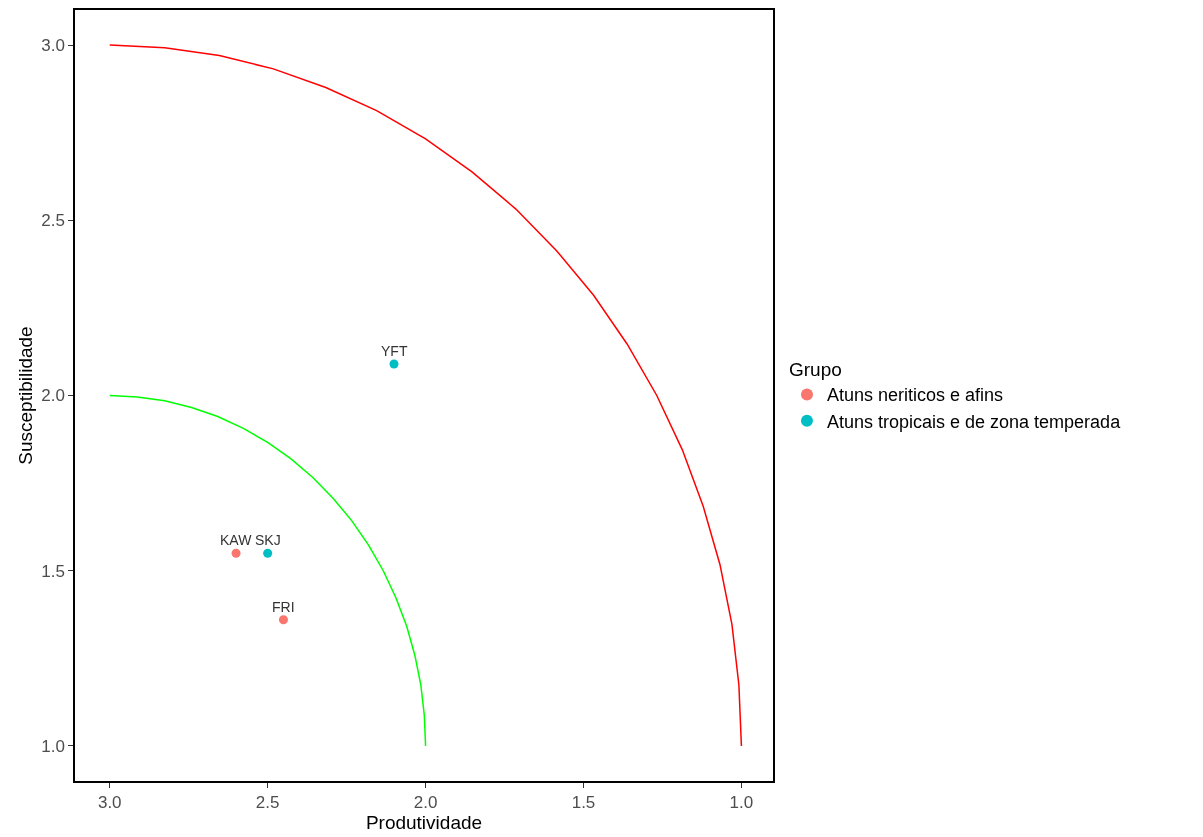 Image resolution: width=1203 pixels, height=837 pixels. I want to click on x-tick-label: 3.0, so click(109, 803).